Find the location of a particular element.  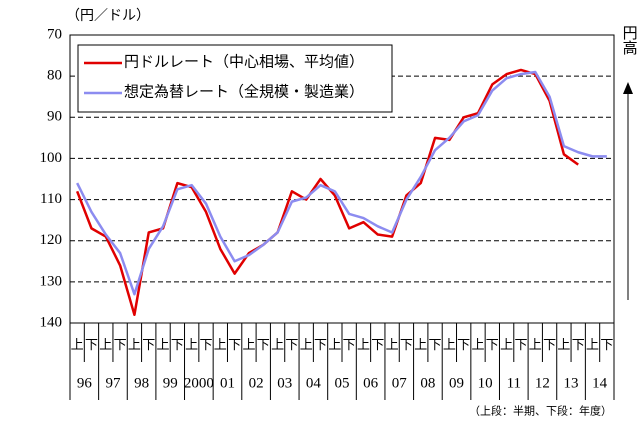

y-unit: （円／ドル） is located at coordinates (108, 16).